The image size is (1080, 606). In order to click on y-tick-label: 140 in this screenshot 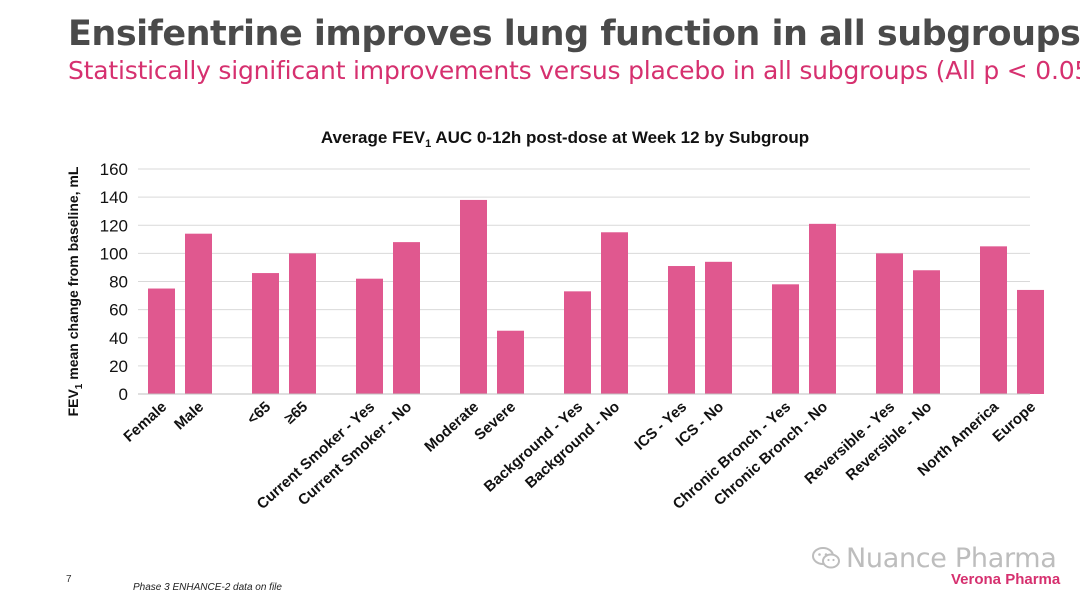, I will do `click(114, 197)`.